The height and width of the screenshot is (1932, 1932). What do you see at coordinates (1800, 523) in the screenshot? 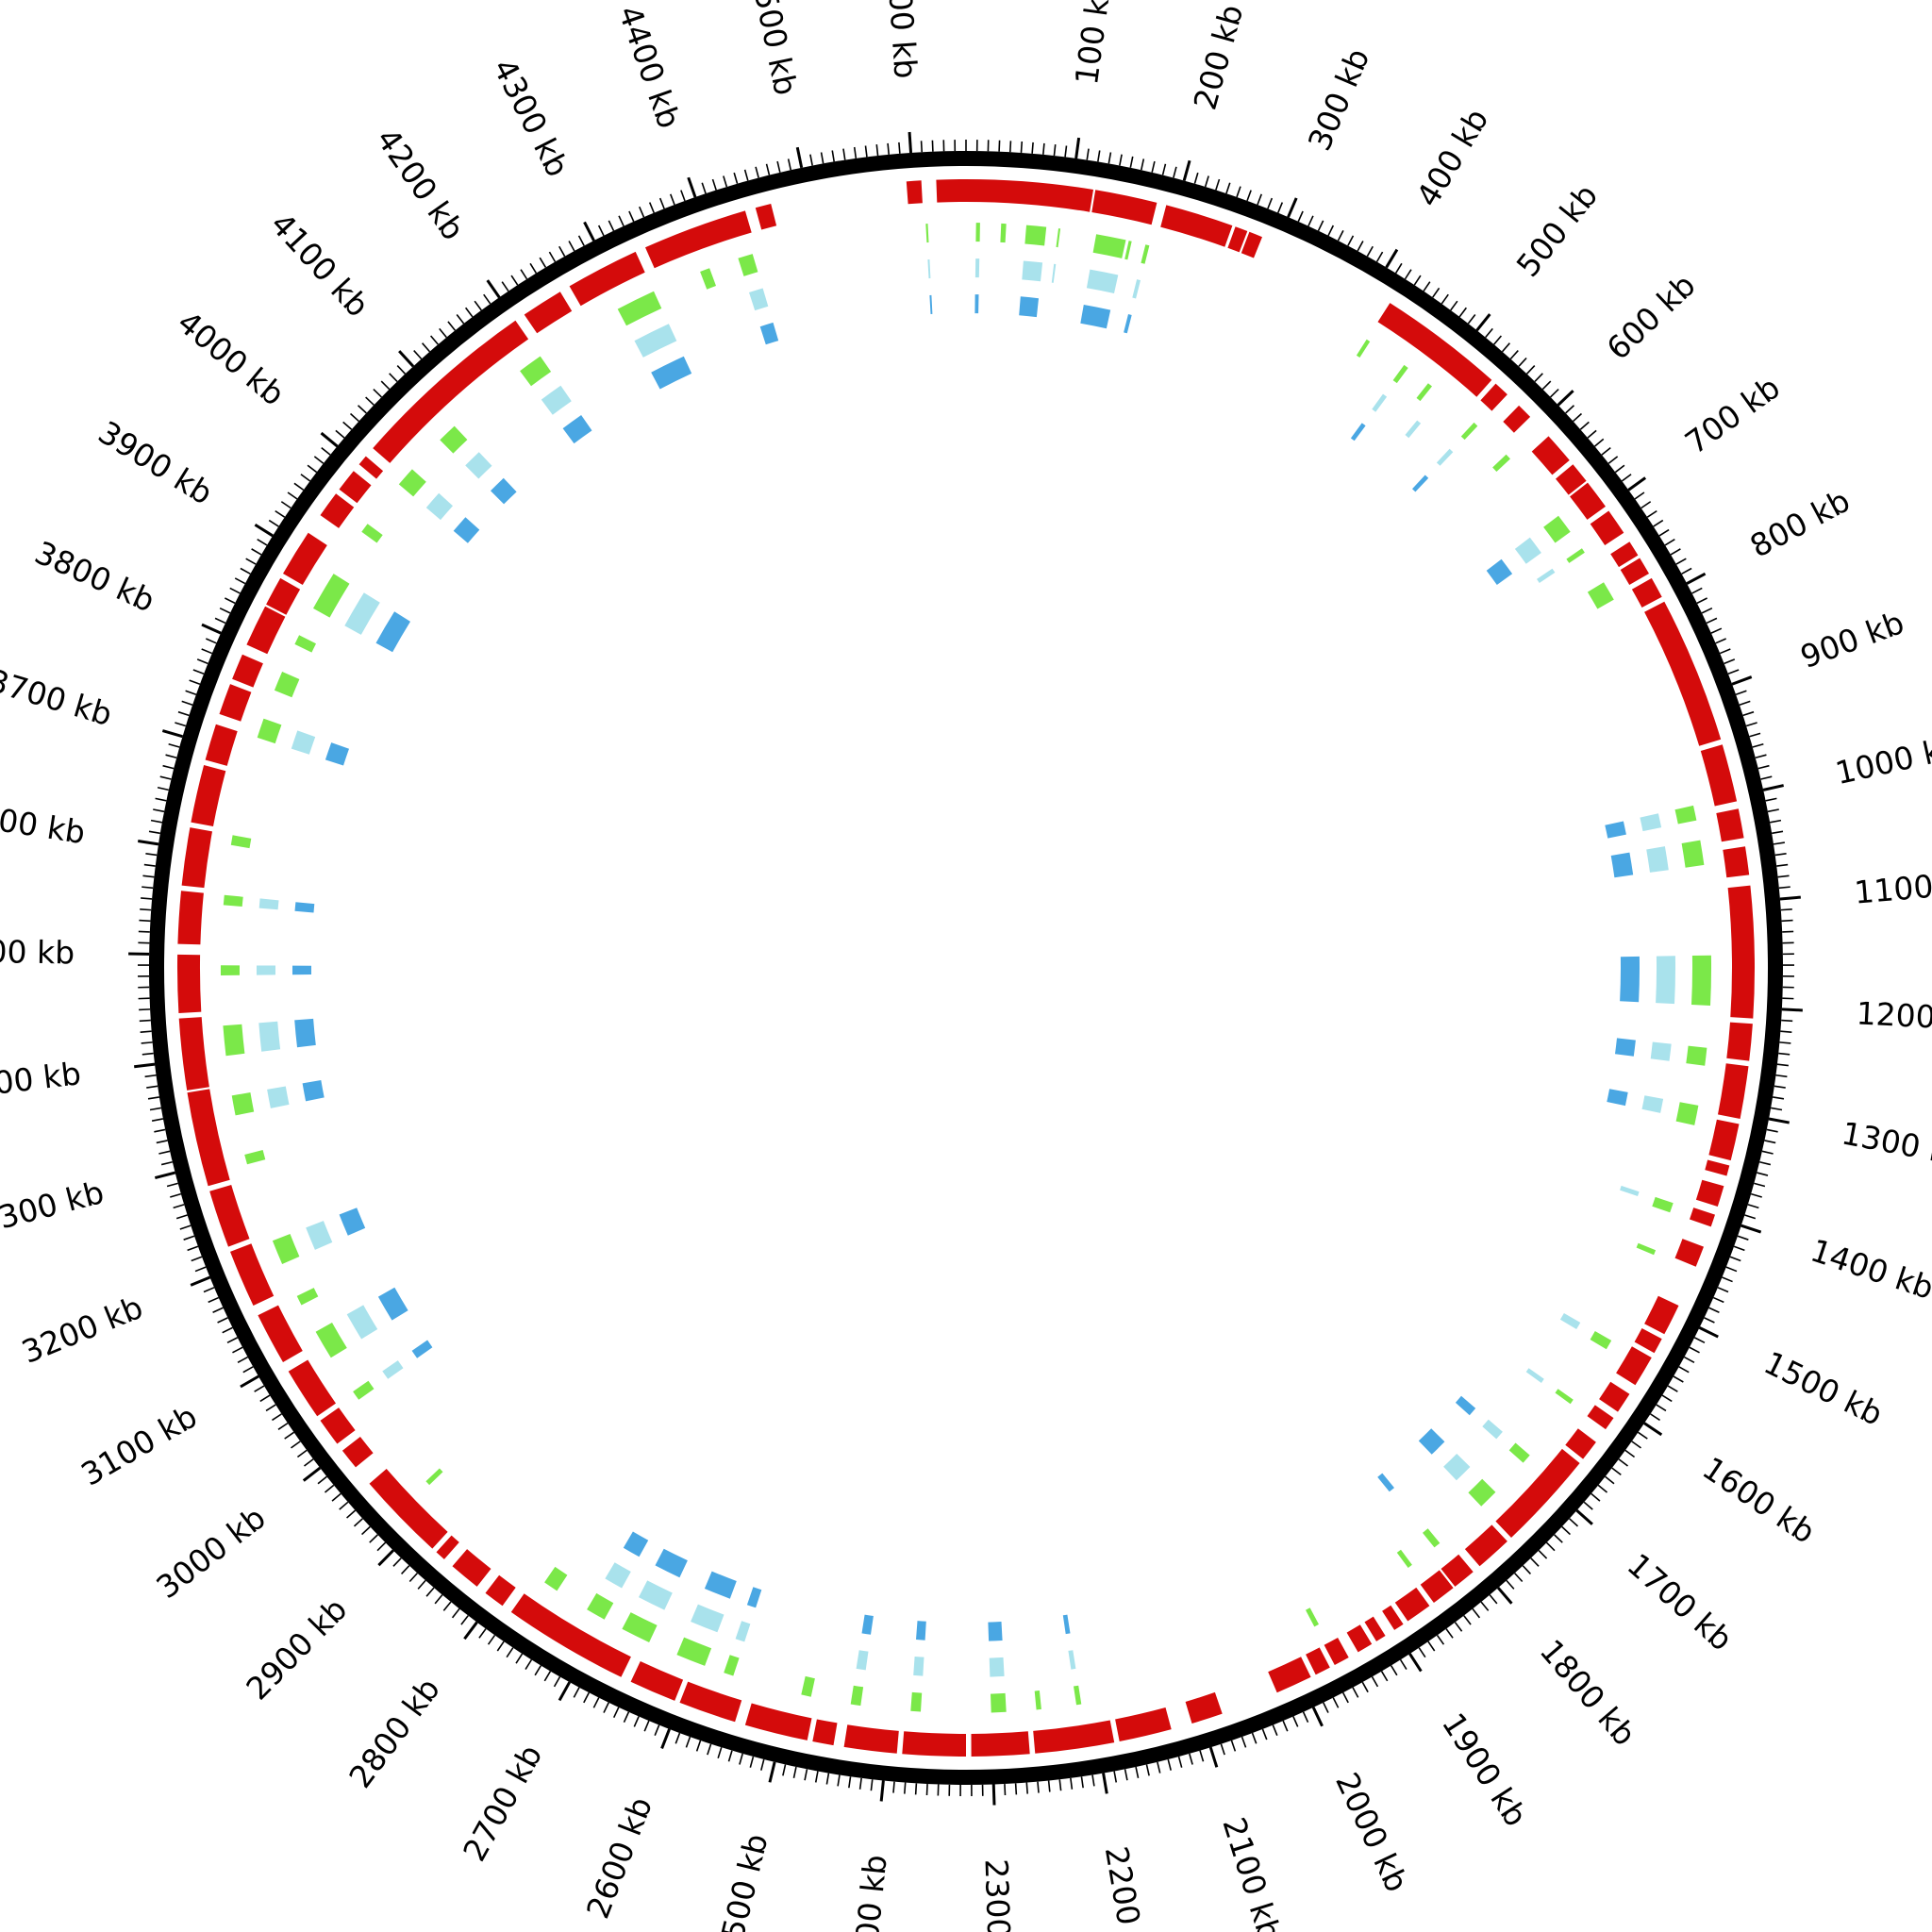
I see `tick-label: 800 kb` at bounding box center [1800, 523].